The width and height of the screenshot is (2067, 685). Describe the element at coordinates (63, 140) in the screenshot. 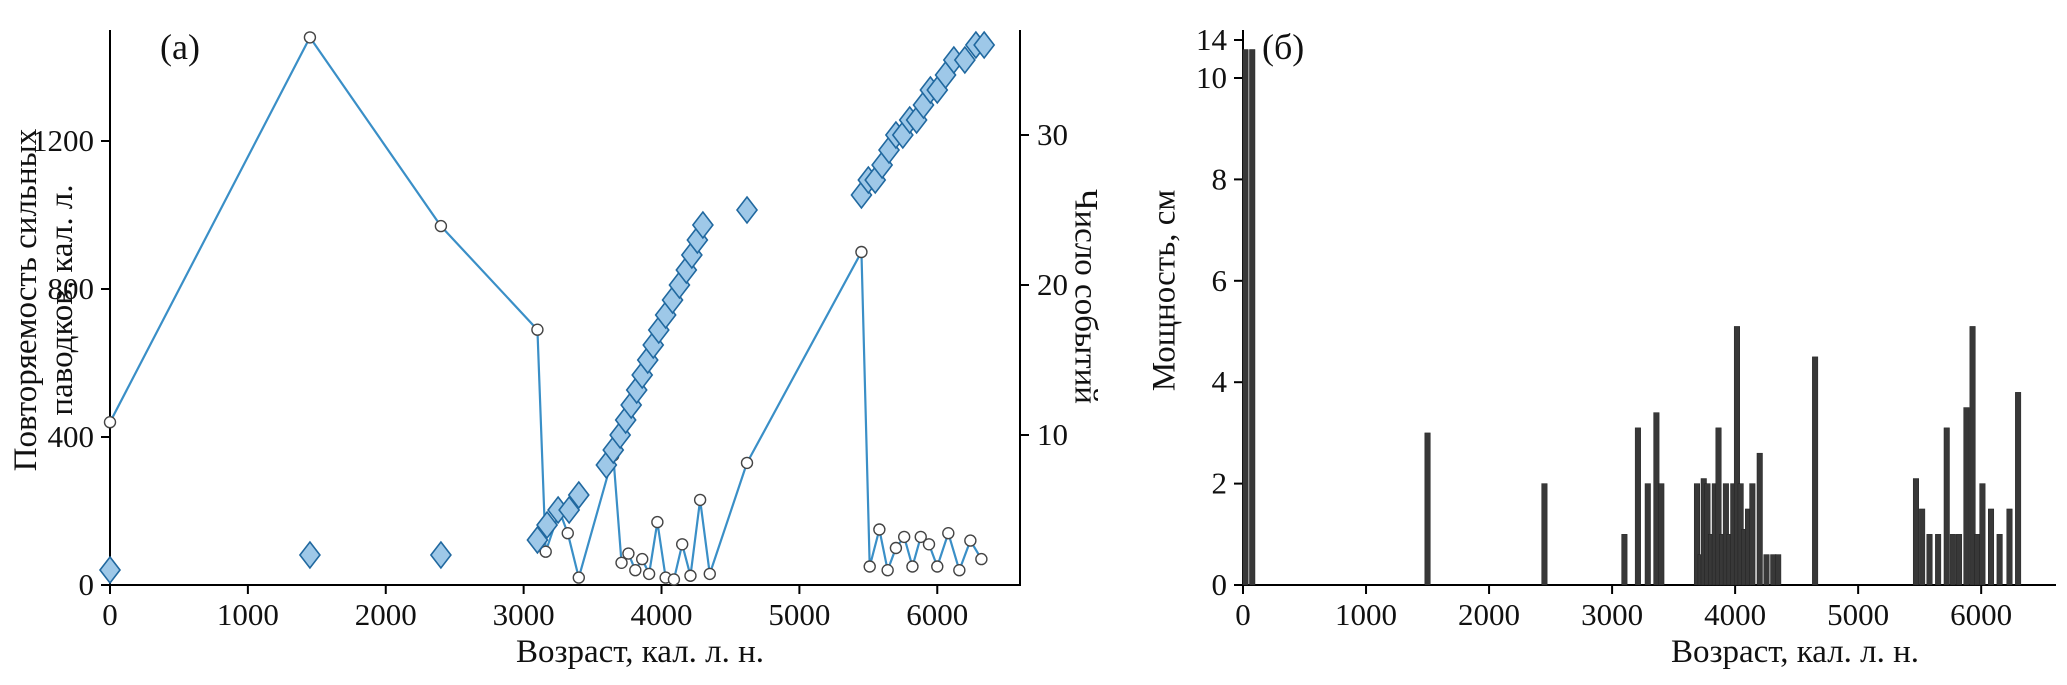

I see `svg-text: 1200` at that location.